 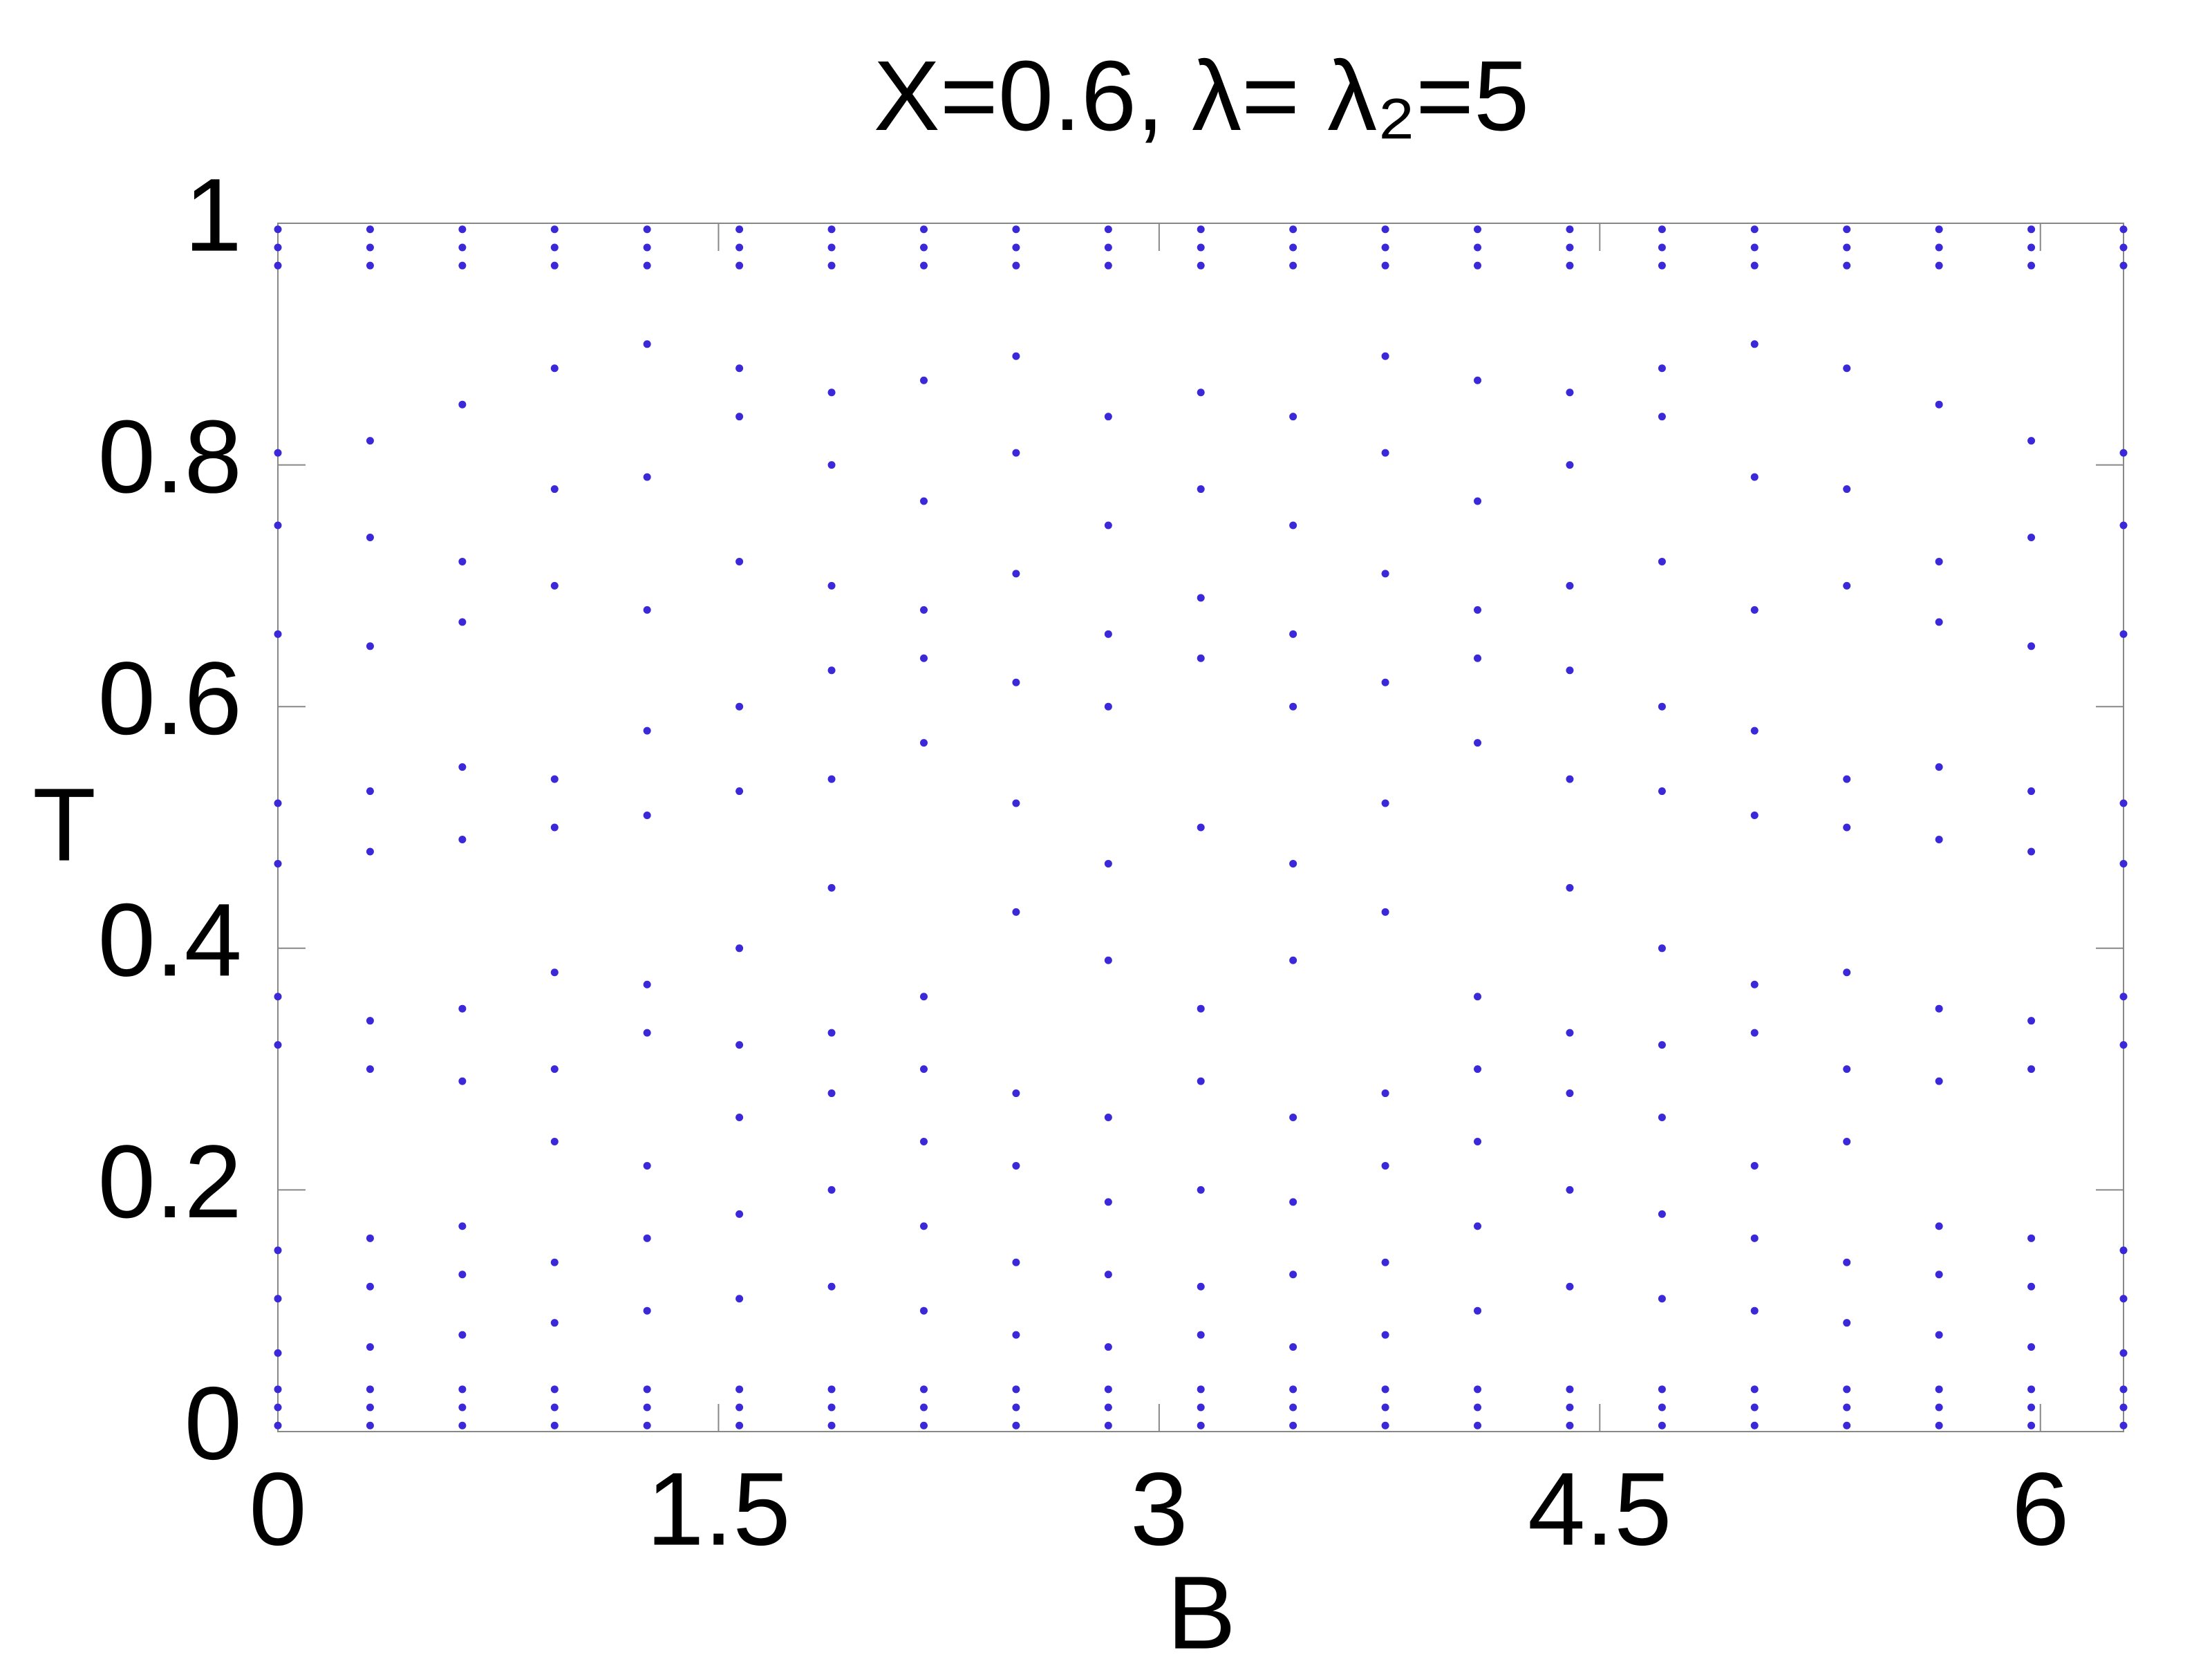 What do you see at coordinates (1159, 1509) in the screenshot?
I see `x-tick-label: 3` at bounding box center [1159, 1509].